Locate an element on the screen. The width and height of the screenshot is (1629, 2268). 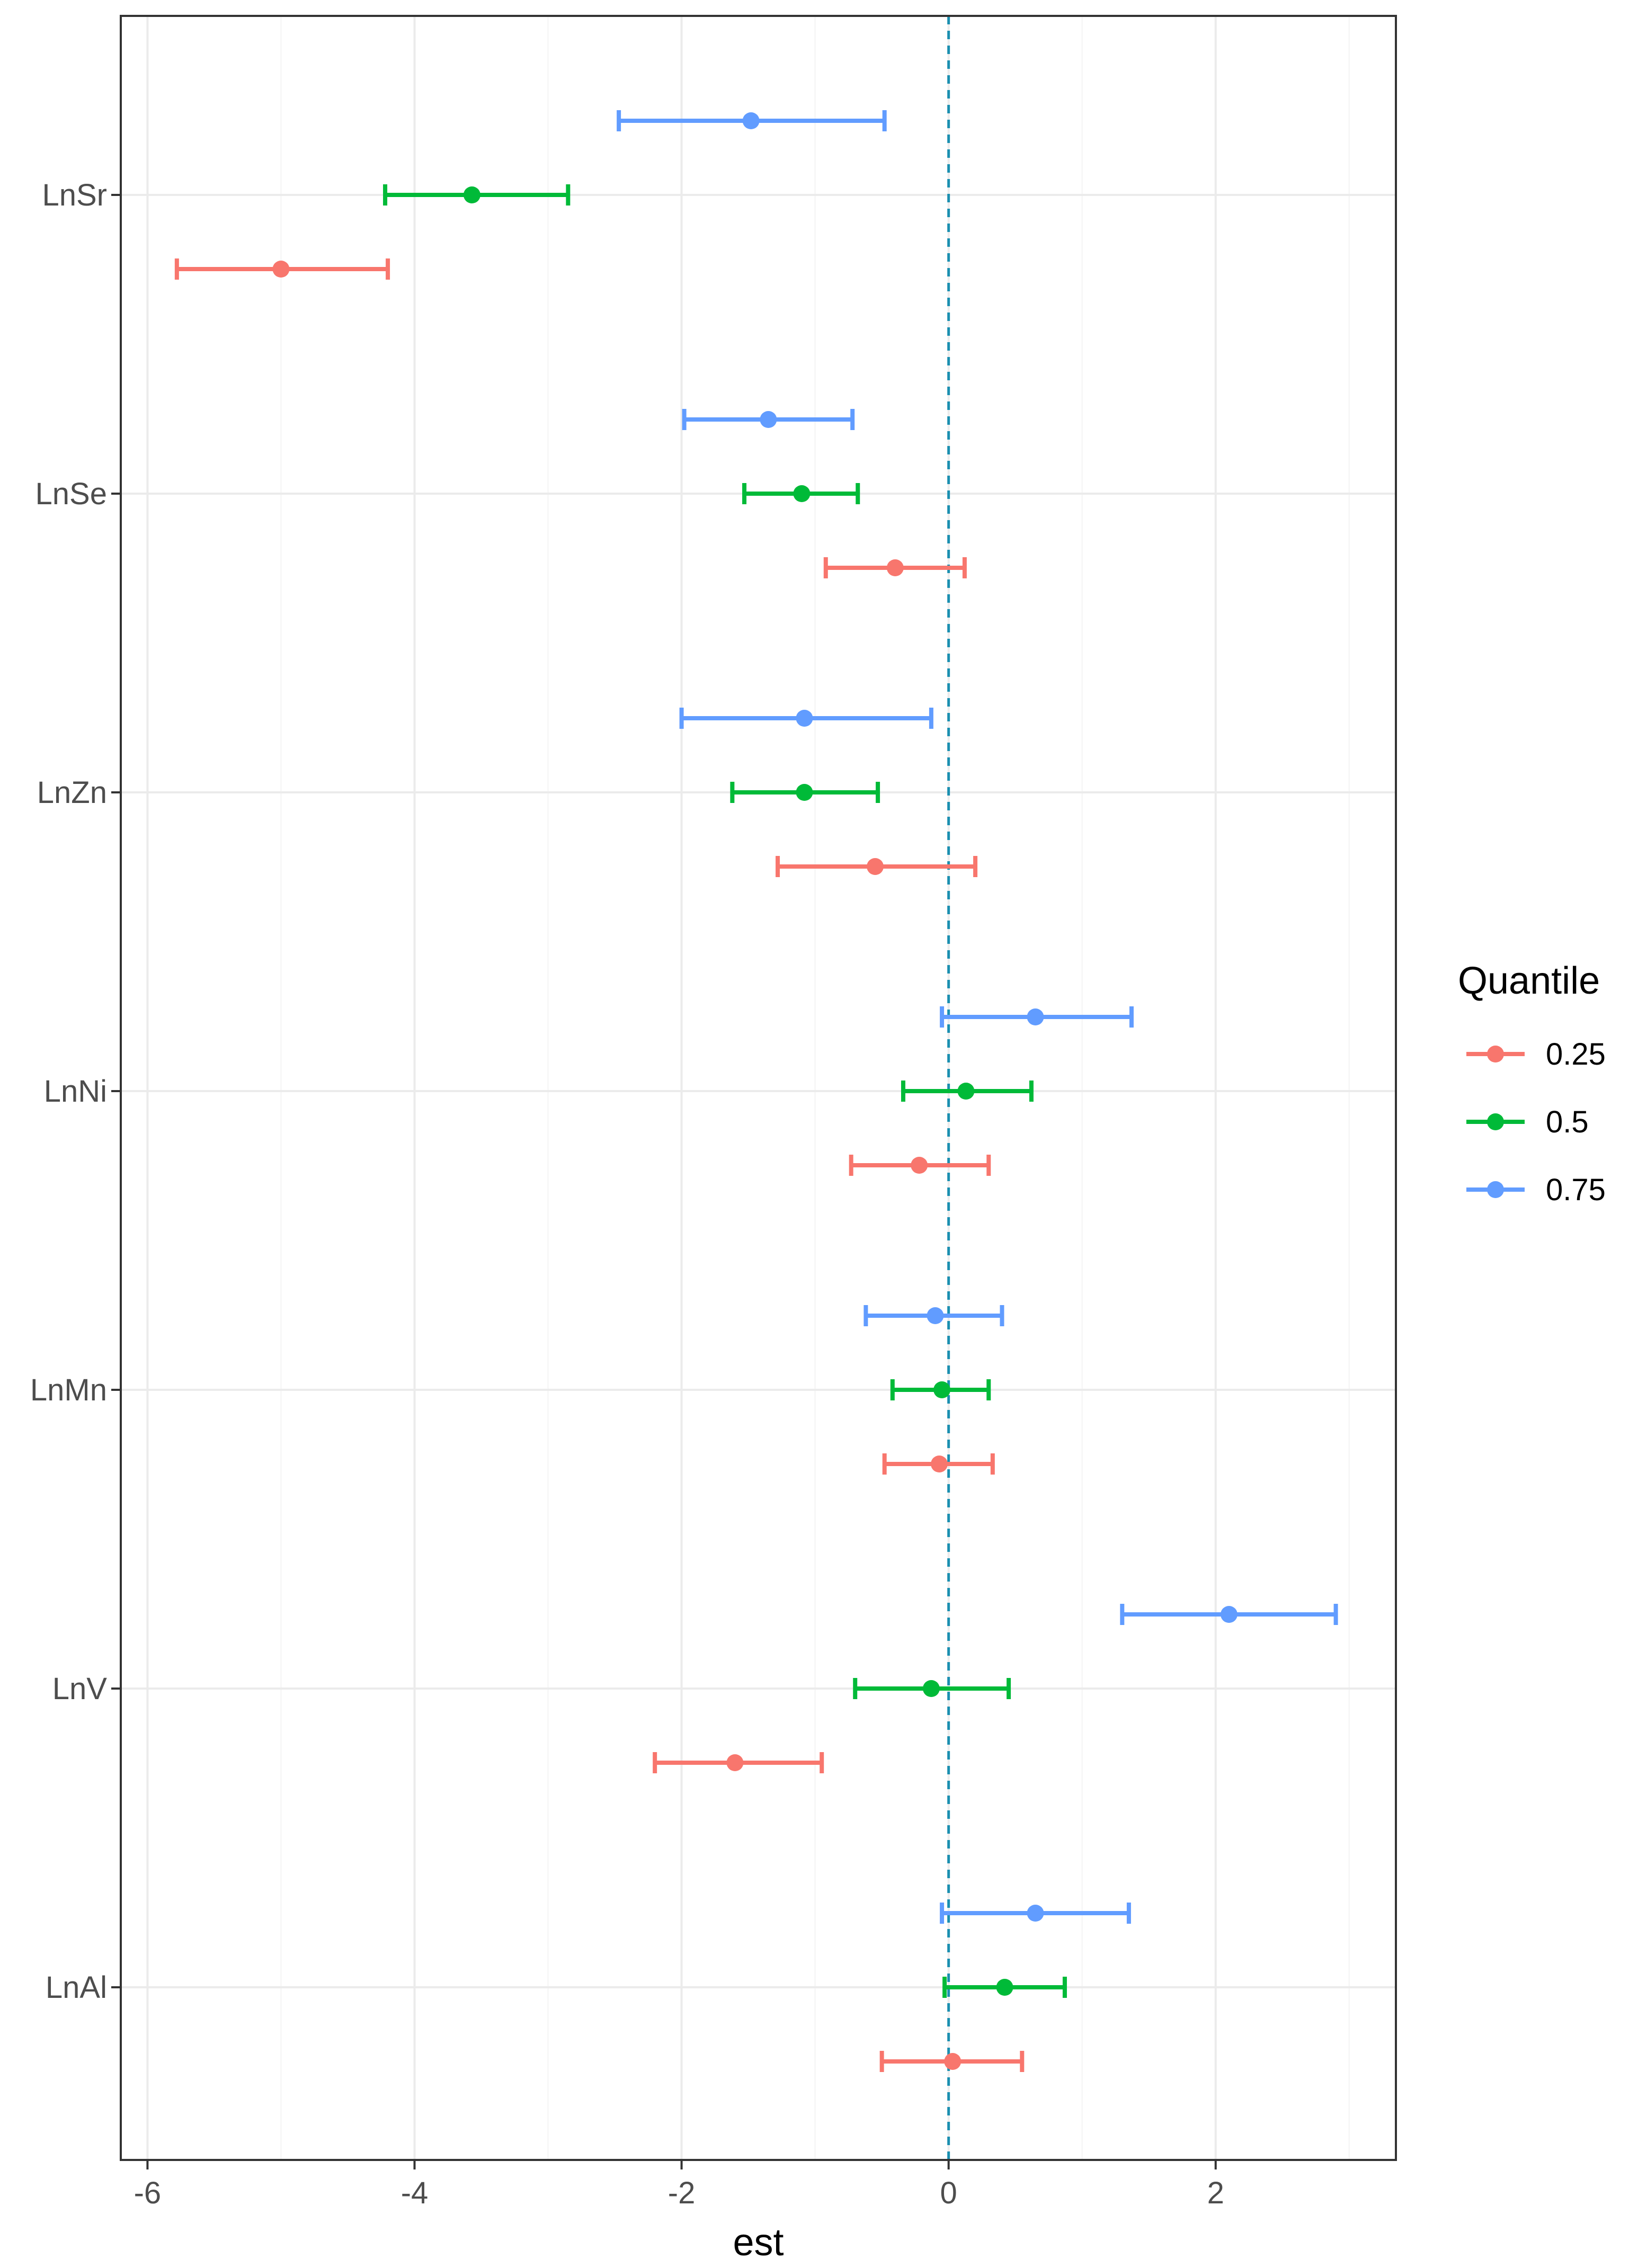
y-tick-label-lnmn: LnMn is located at coordinates (69, 1390).